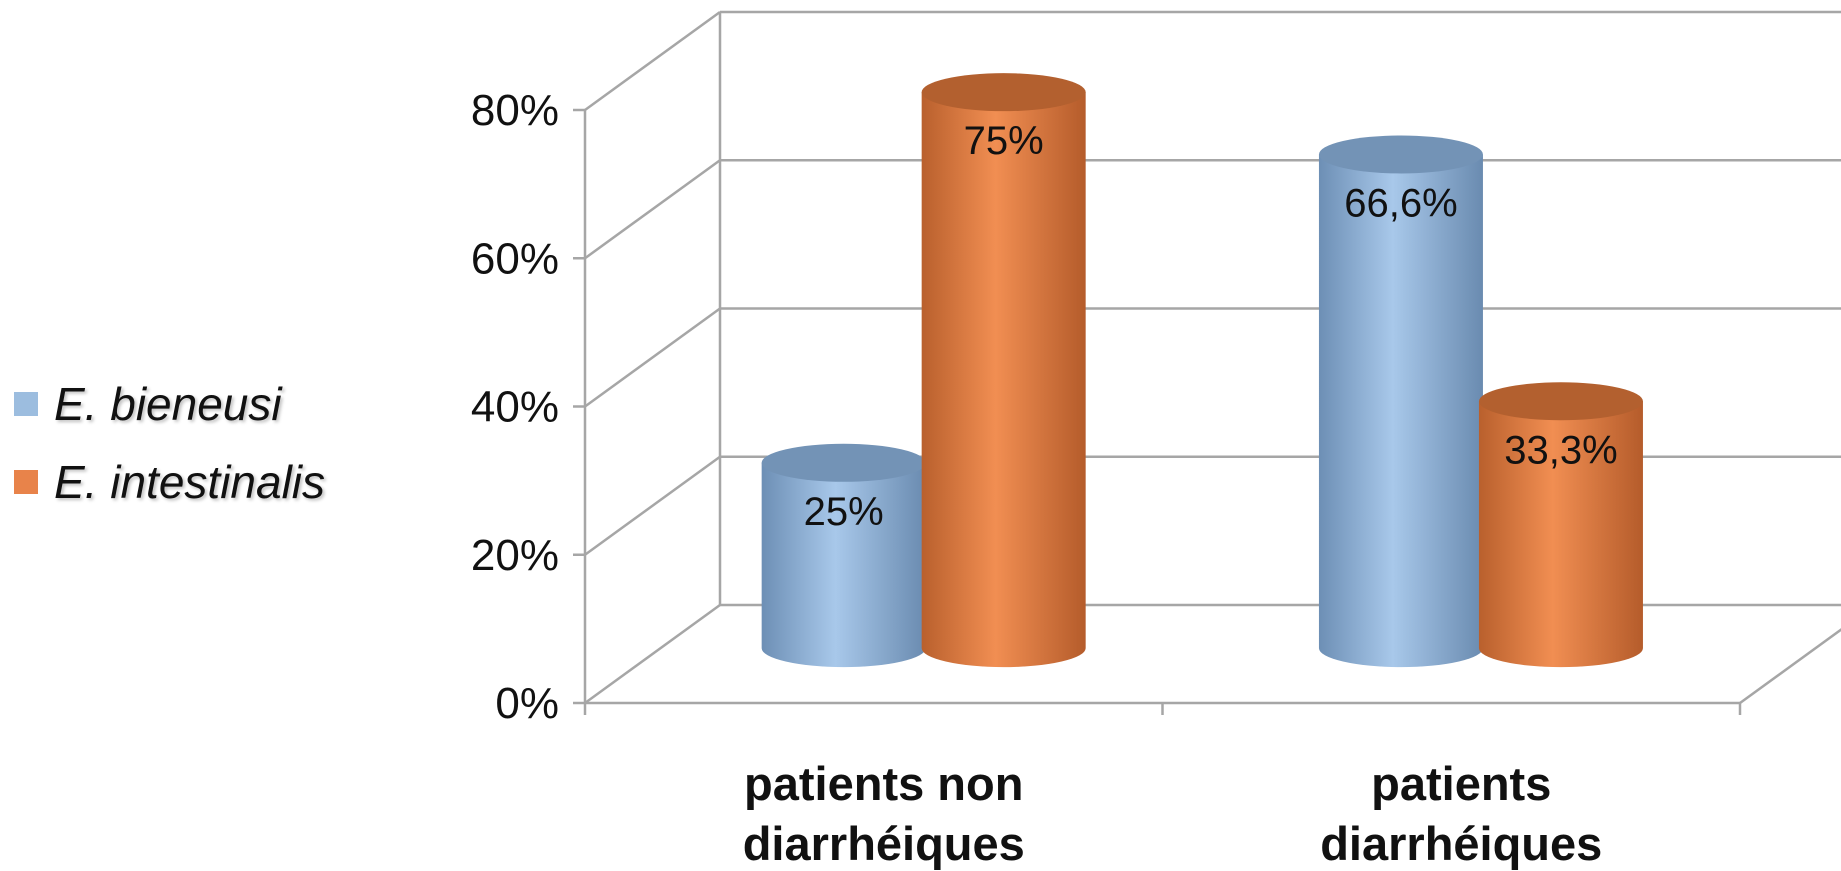  I want to click on y-tick-label: 60%, so click(515, 258).